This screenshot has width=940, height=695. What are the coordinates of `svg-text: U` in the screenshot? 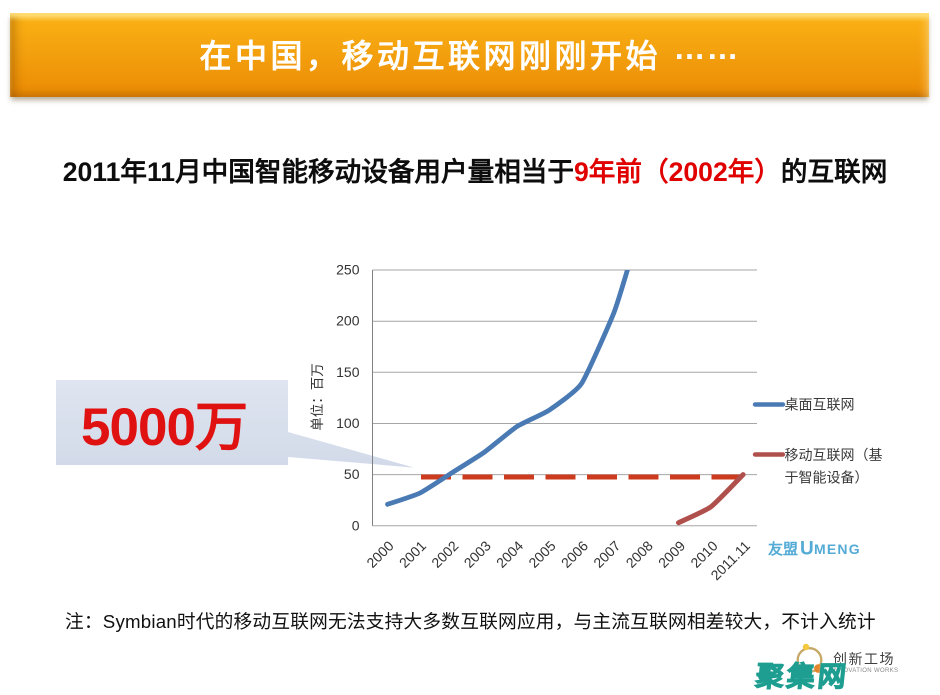 It's located at (807, 549).